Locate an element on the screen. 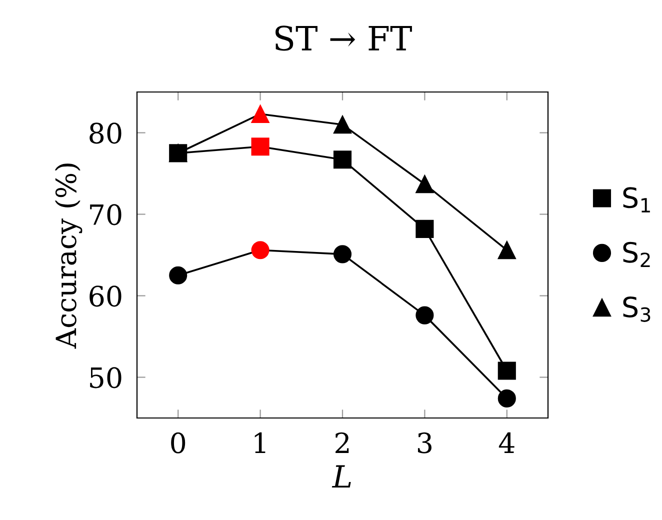  x-tick-label: 1 is located at coordinates (260, 442).